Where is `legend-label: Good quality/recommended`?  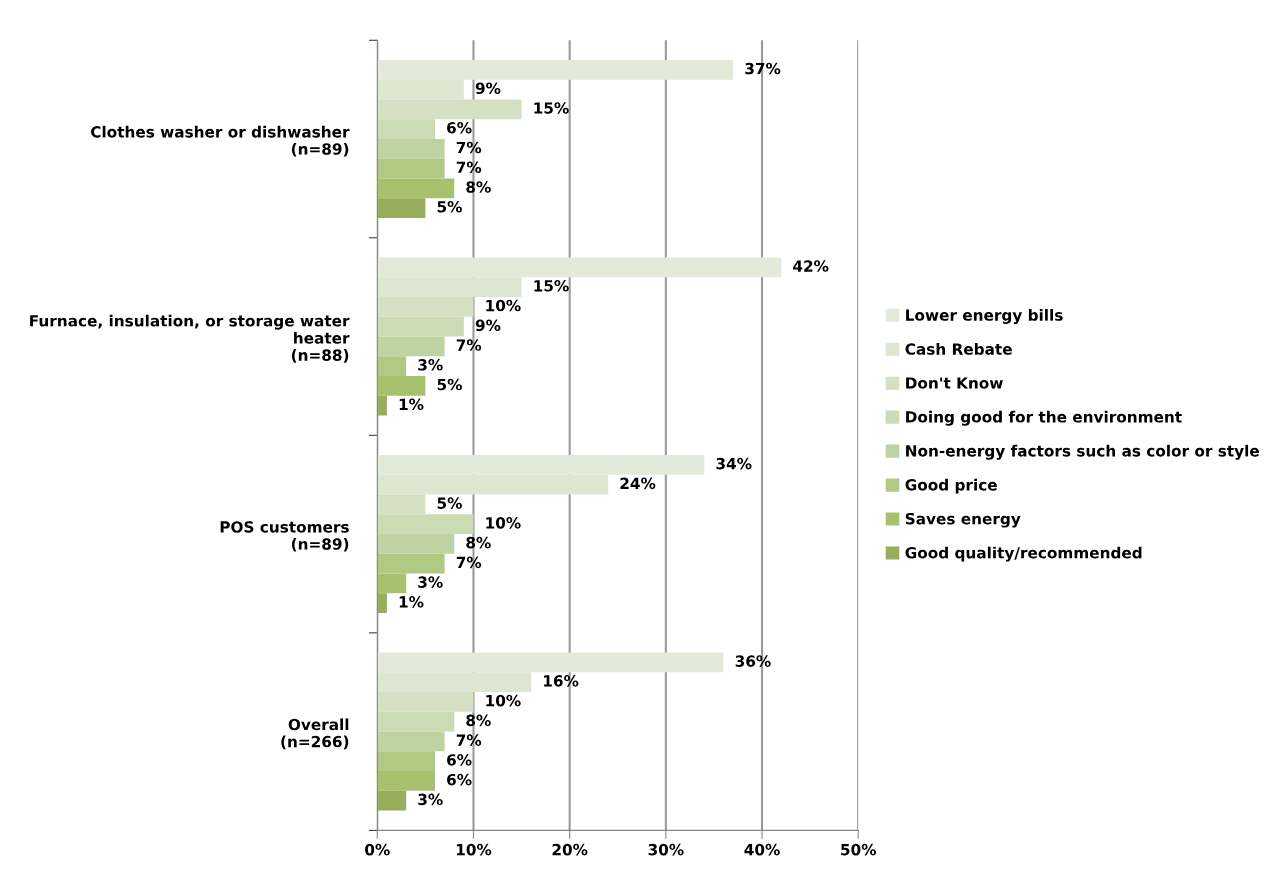
legend-label: Good quality/recommended is located at coordinates (1023, 554).